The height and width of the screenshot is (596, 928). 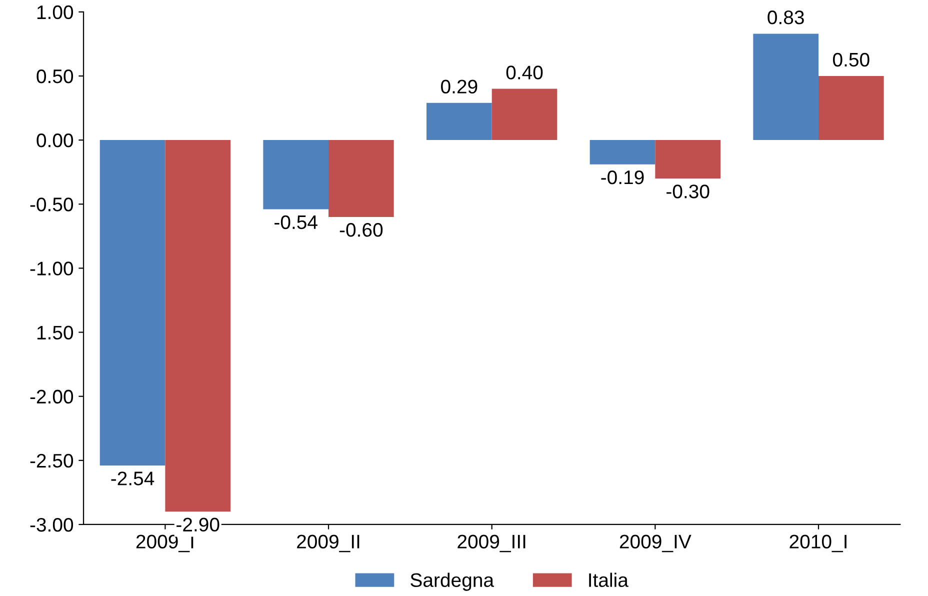 What do you see at coordinates (52, 269) in the screenshot?
I see `y-tick-label: -1.00` at bounding box center [52, 269].